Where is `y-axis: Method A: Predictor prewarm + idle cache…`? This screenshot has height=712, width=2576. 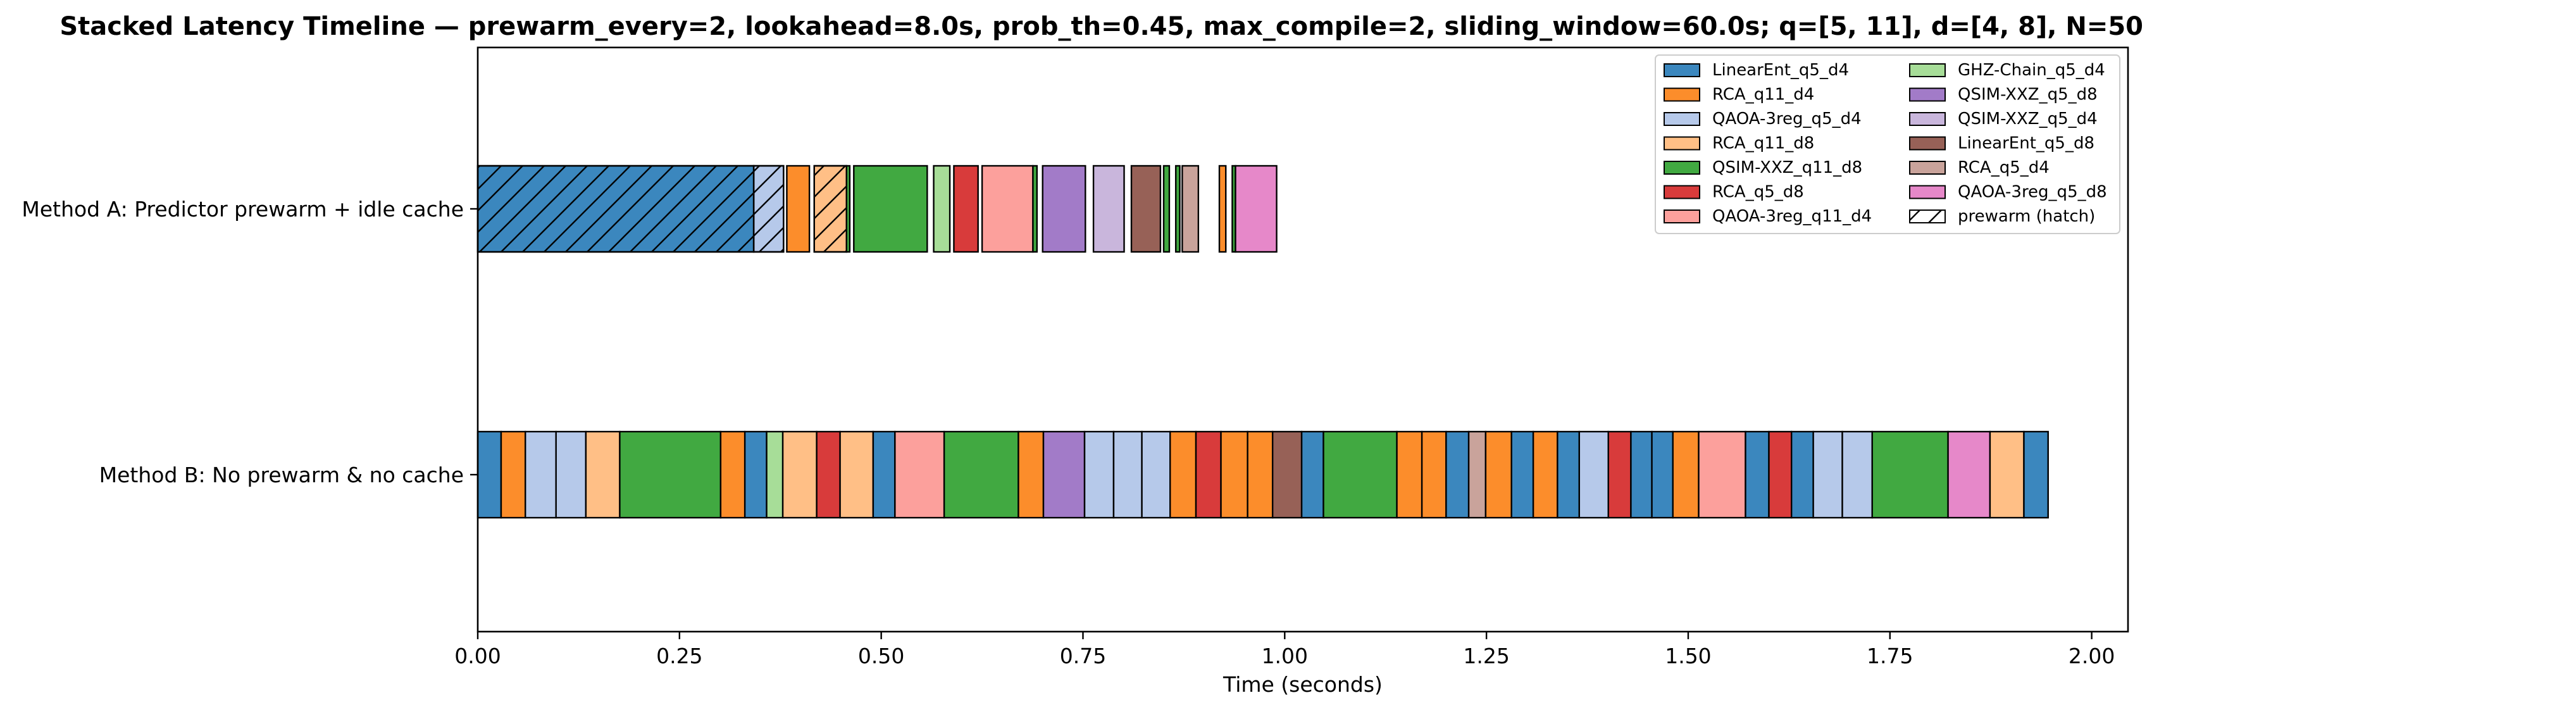 y-axis: Method A: Predictor prewarm + idle cache… is located at coordinates (250, 342).